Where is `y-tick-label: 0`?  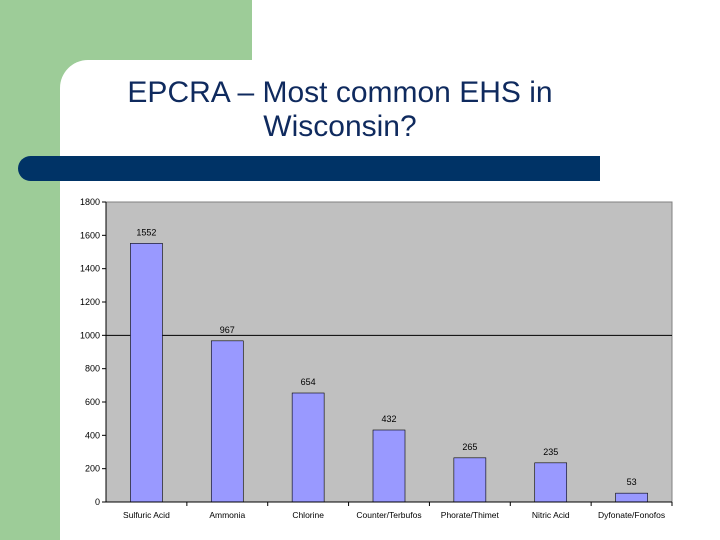 y-tick-label: 0 is located at coordinates (97, 502).